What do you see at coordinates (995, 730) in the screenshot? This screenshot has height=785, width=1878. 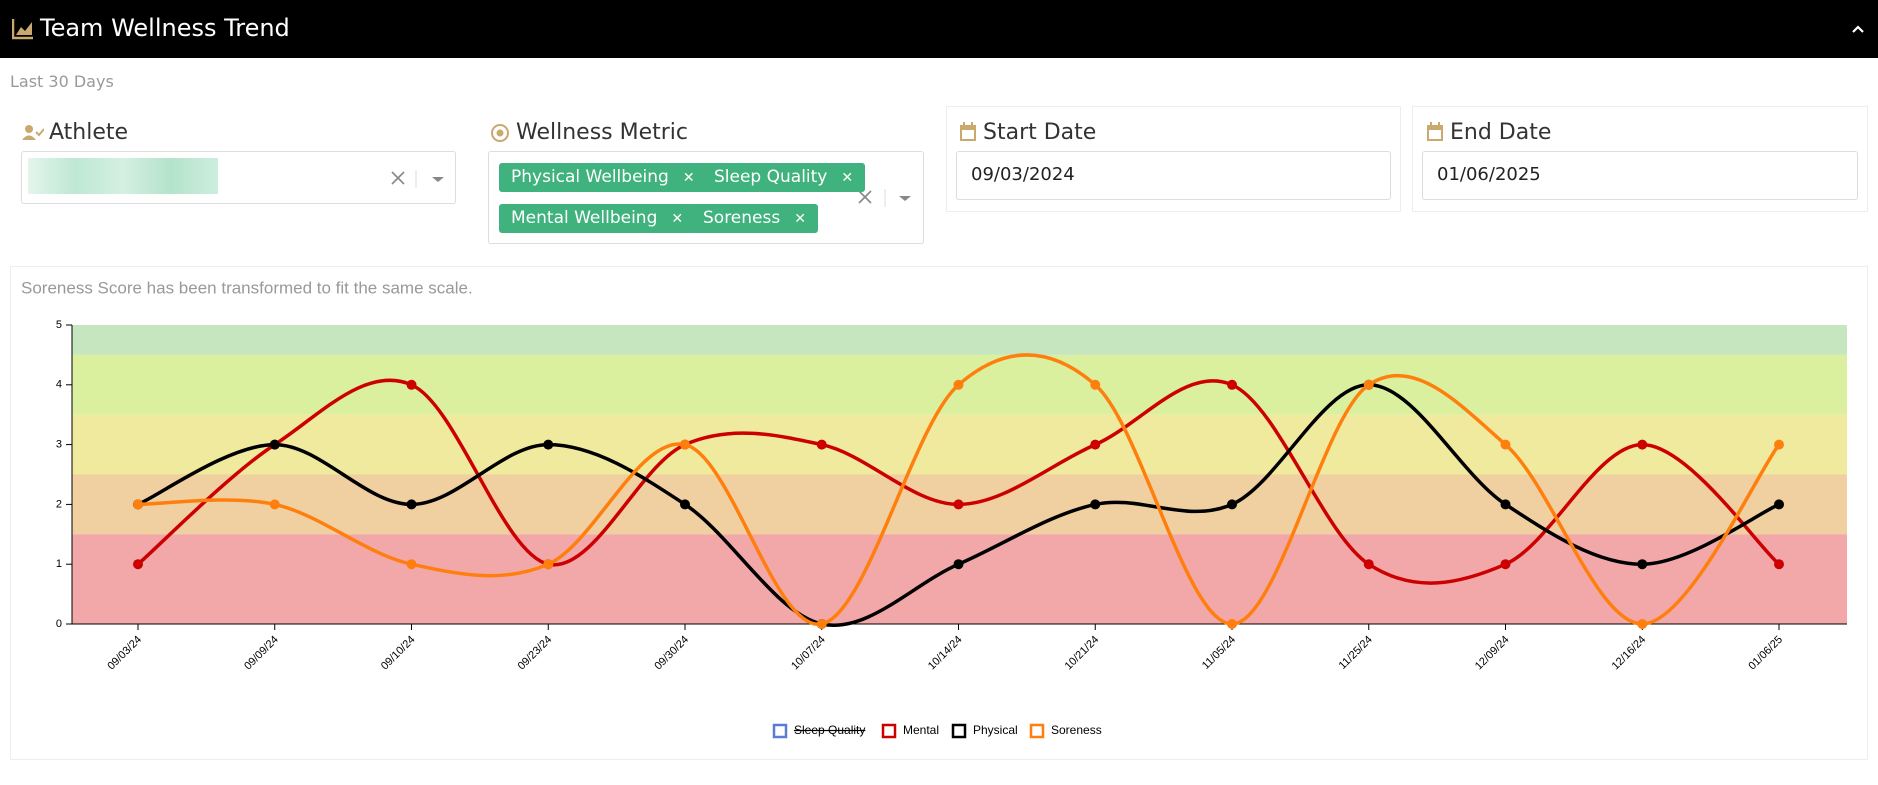 I see `legend-label: Physical` at bounding box center [995, 730].